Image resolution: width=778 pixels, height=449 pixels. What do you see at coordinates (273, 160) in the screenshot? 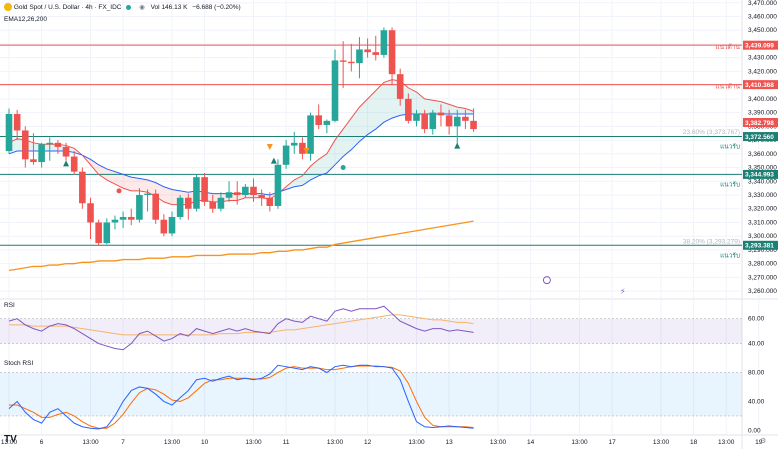
I see `buy-signal-marker` at bounding box center [273, 160].